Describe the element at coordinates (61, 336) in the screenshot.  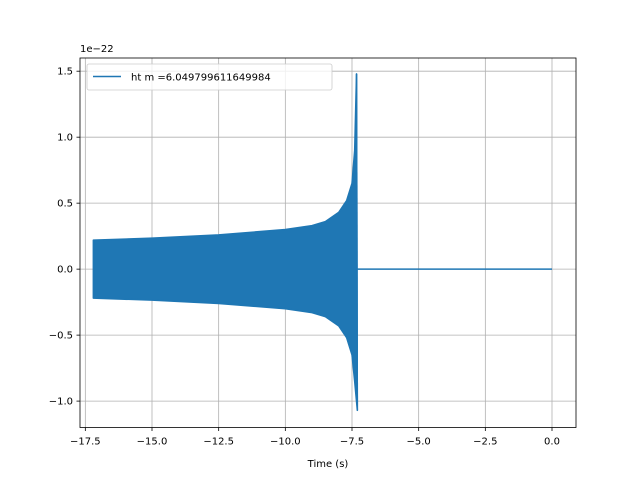
I see `y-tick-label: −0.5` at that location.